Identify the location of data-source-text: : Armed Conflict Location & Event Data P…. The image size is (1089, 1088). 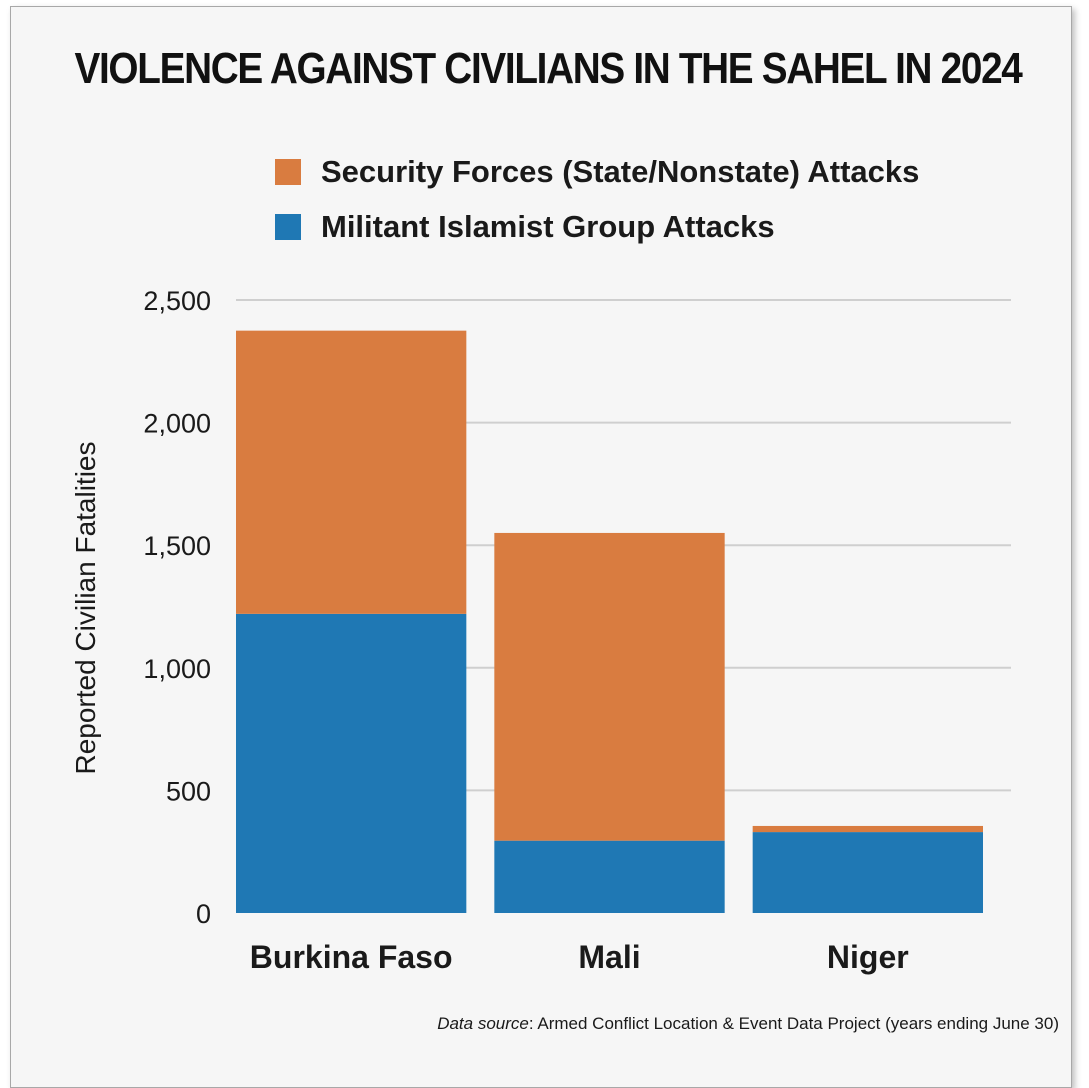
(793, 1023).